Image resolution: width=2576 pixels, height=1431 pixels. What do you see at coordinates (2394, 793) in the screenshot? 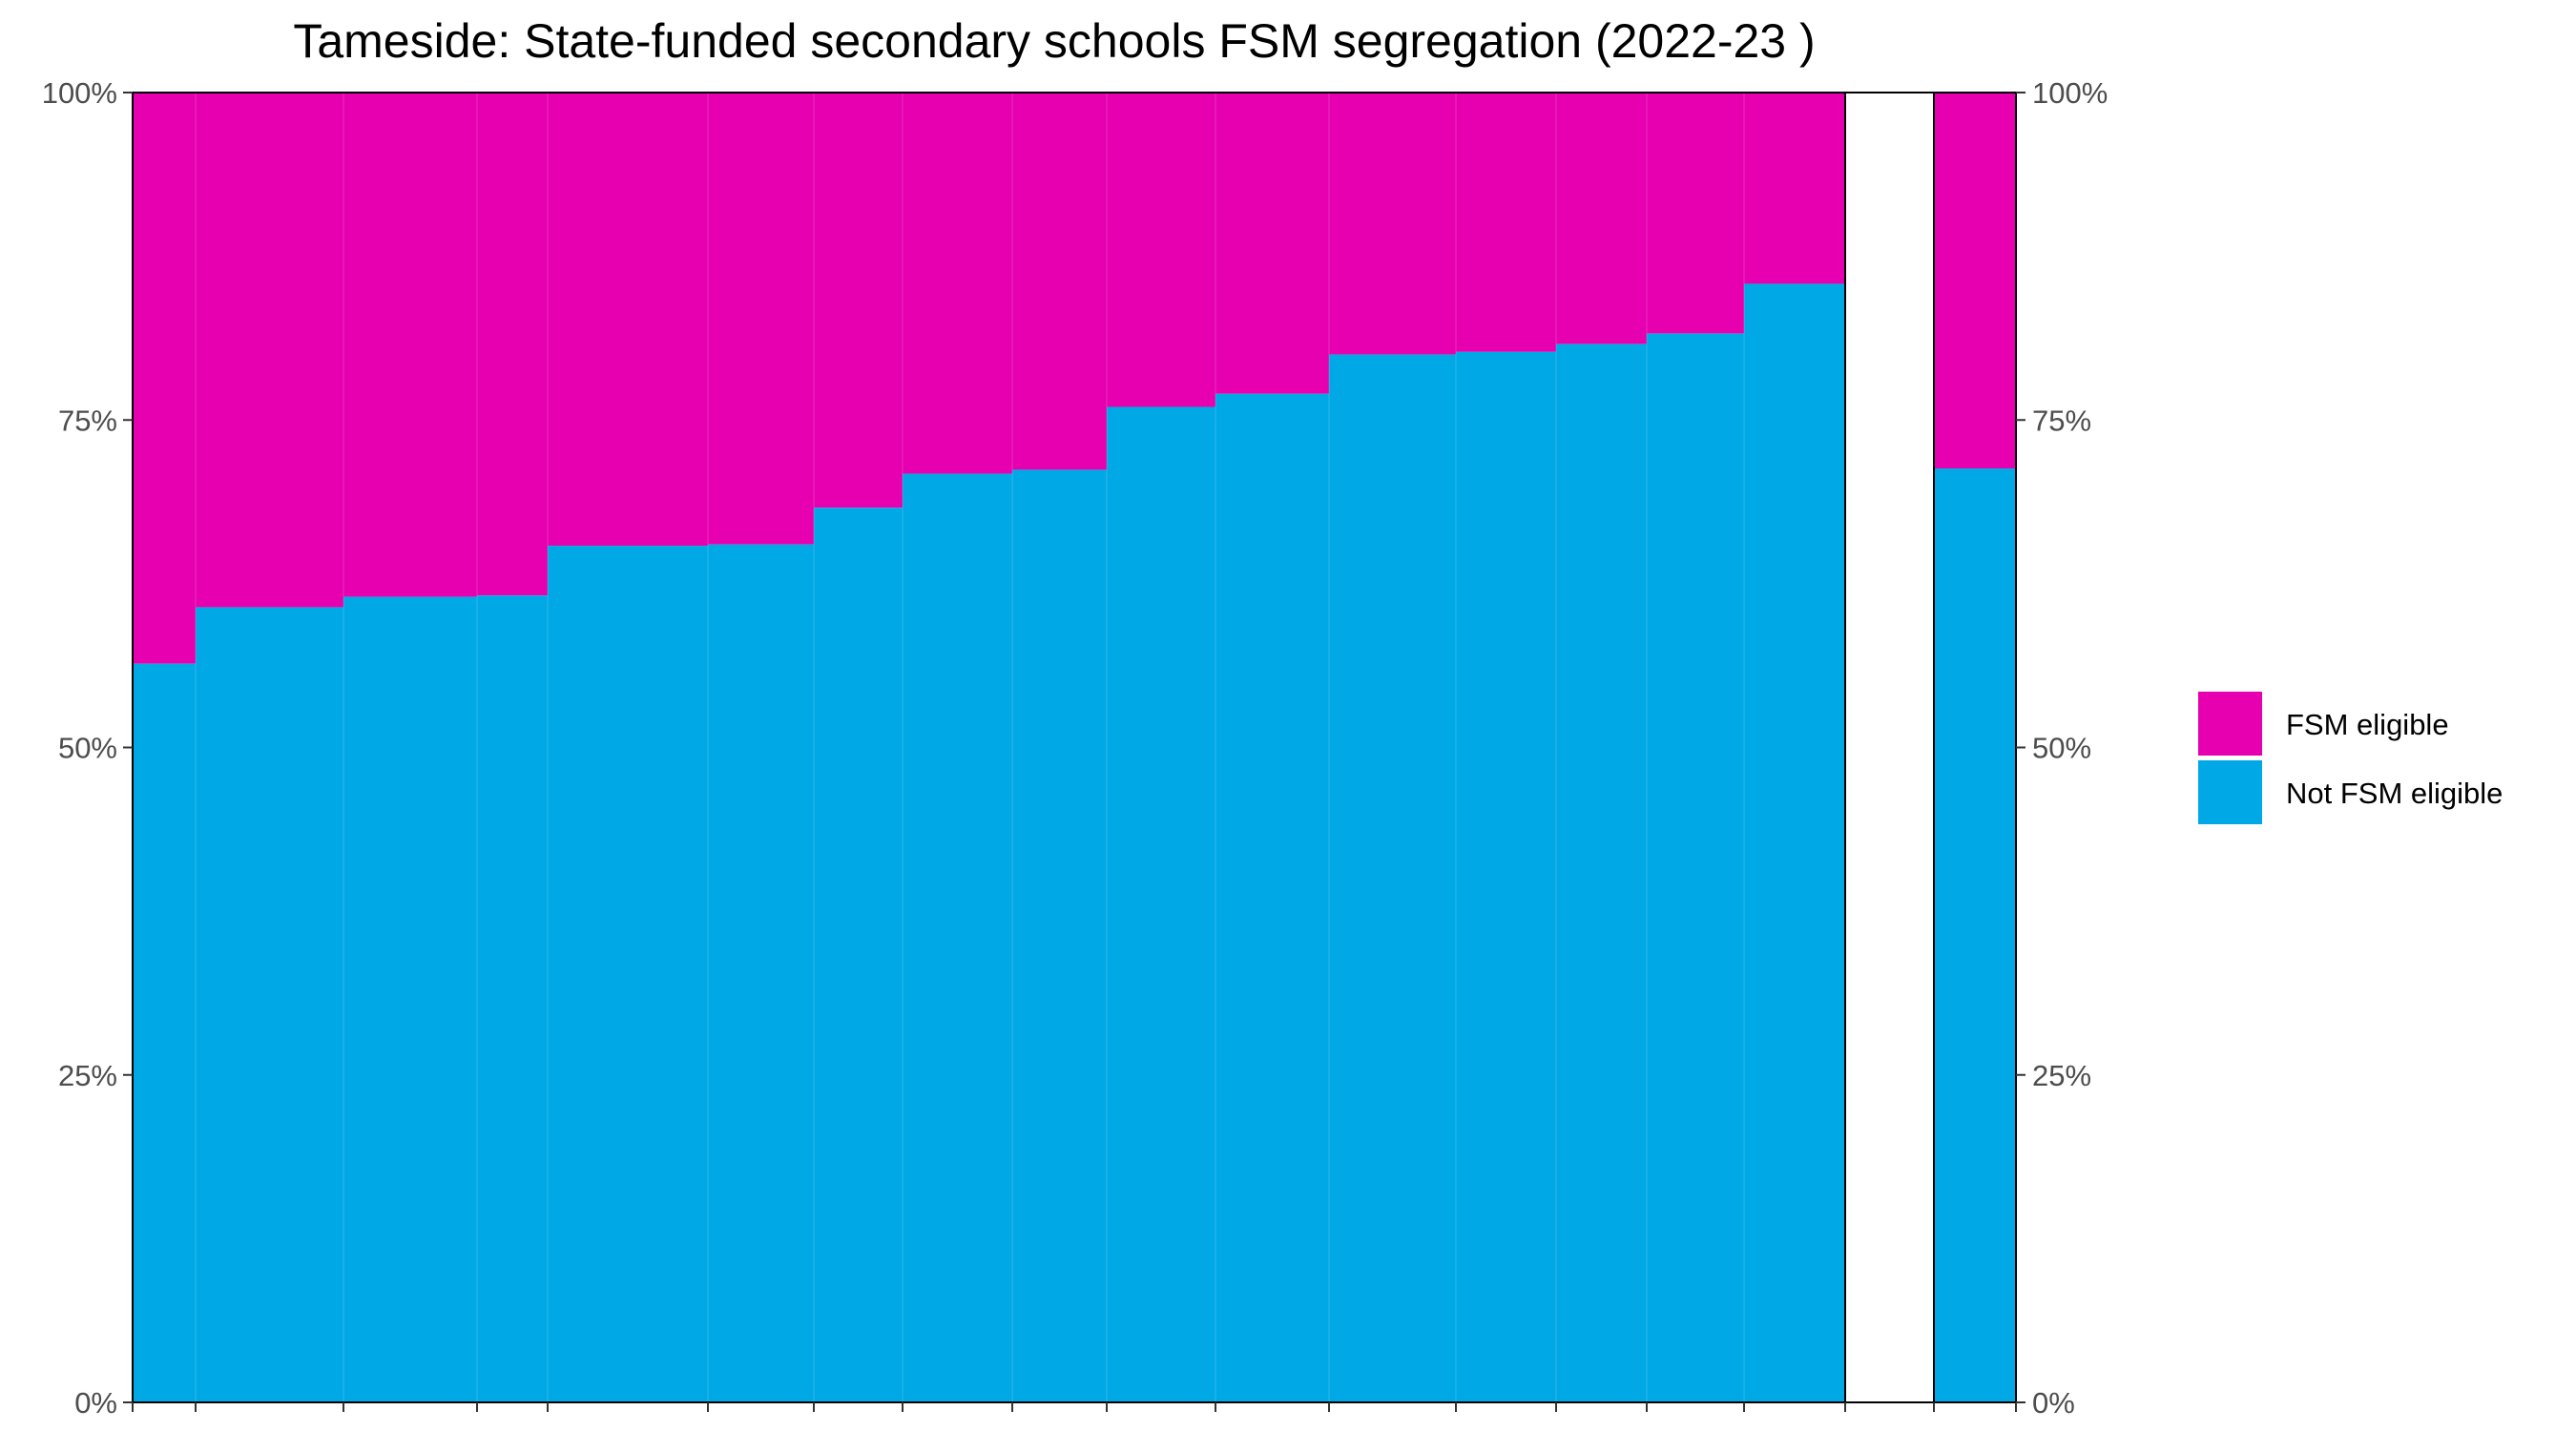
I see `legend-label-not-fsm-eligible: Not FSM eligible` at bounding box center [2394, 793].